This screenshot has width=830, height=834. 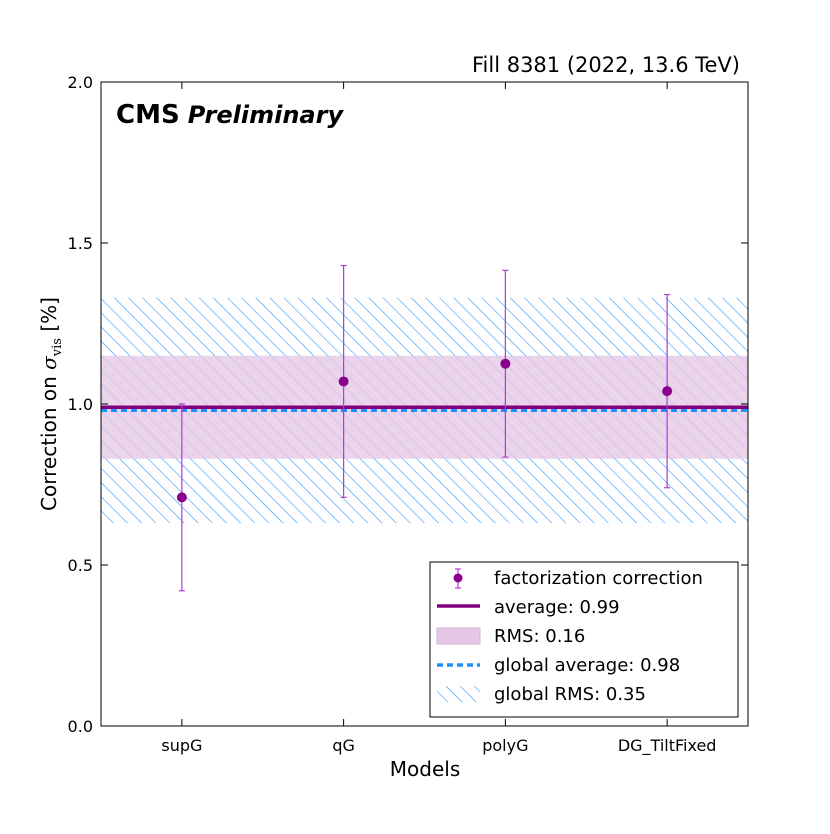 What do you see at coordinates (266, 115) in the screenshot?
I see `cms-status: Preliminary` at bounding box center [266, 115].